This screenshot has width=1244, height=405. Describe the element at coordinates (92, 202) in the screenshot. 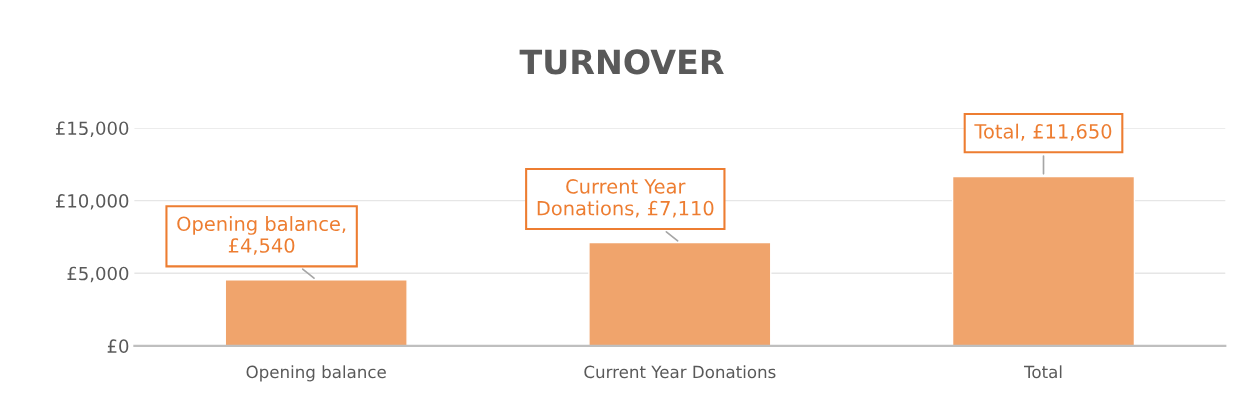

I see `y-tick-label: £10,000` at that location.